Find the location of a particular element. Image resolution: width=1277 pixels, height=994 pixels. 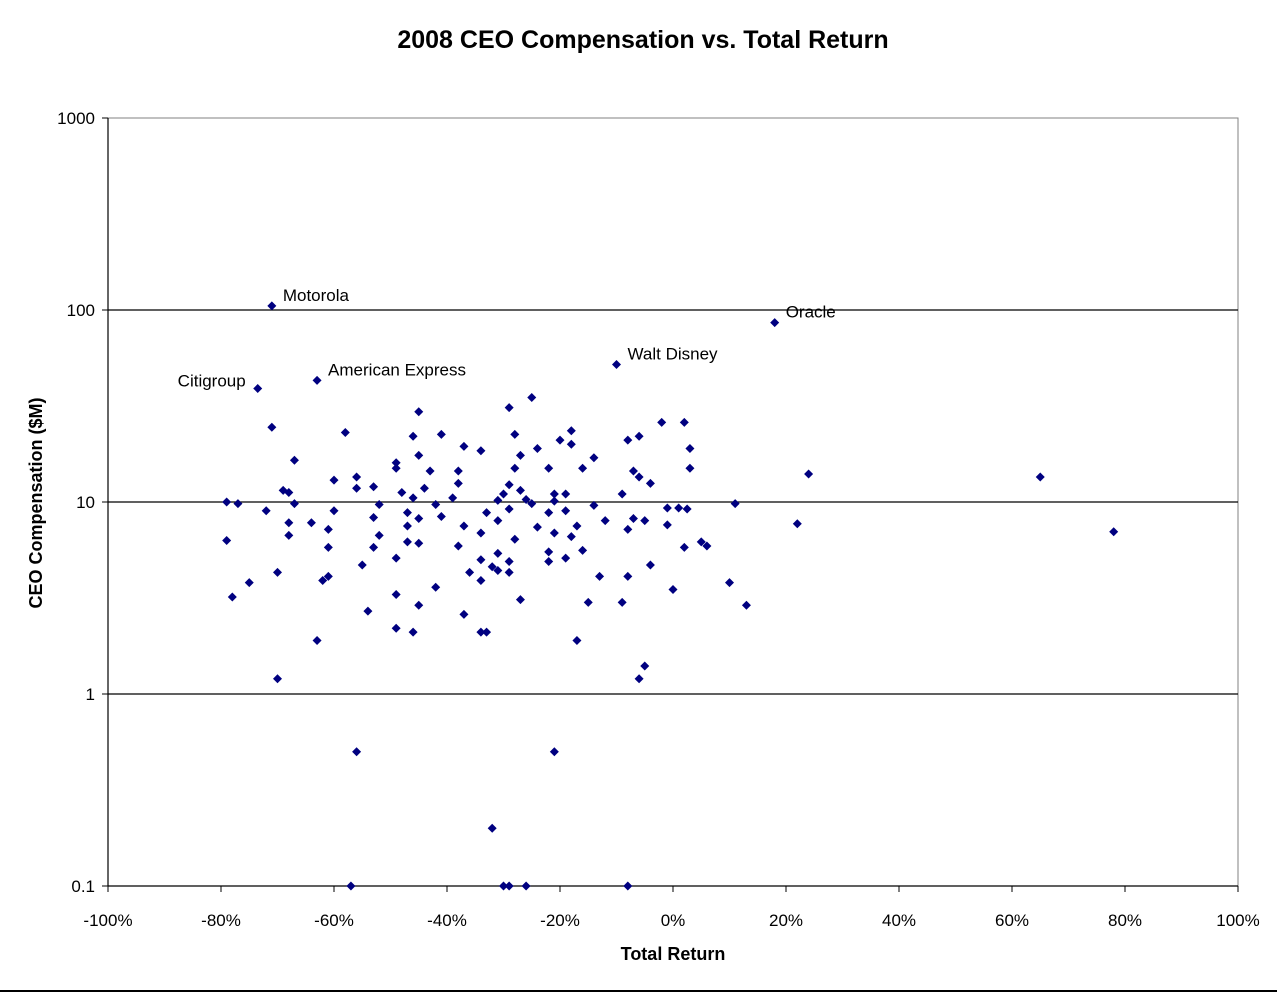

x-tick-label: 40% is located at coordinates (899, 920).